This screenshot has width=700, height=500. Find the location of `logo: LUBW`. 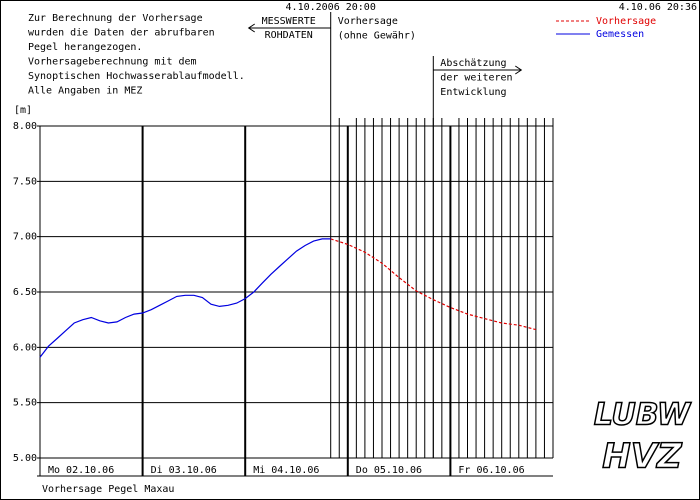

logo: LUBW is located at coordinates (643, 415).